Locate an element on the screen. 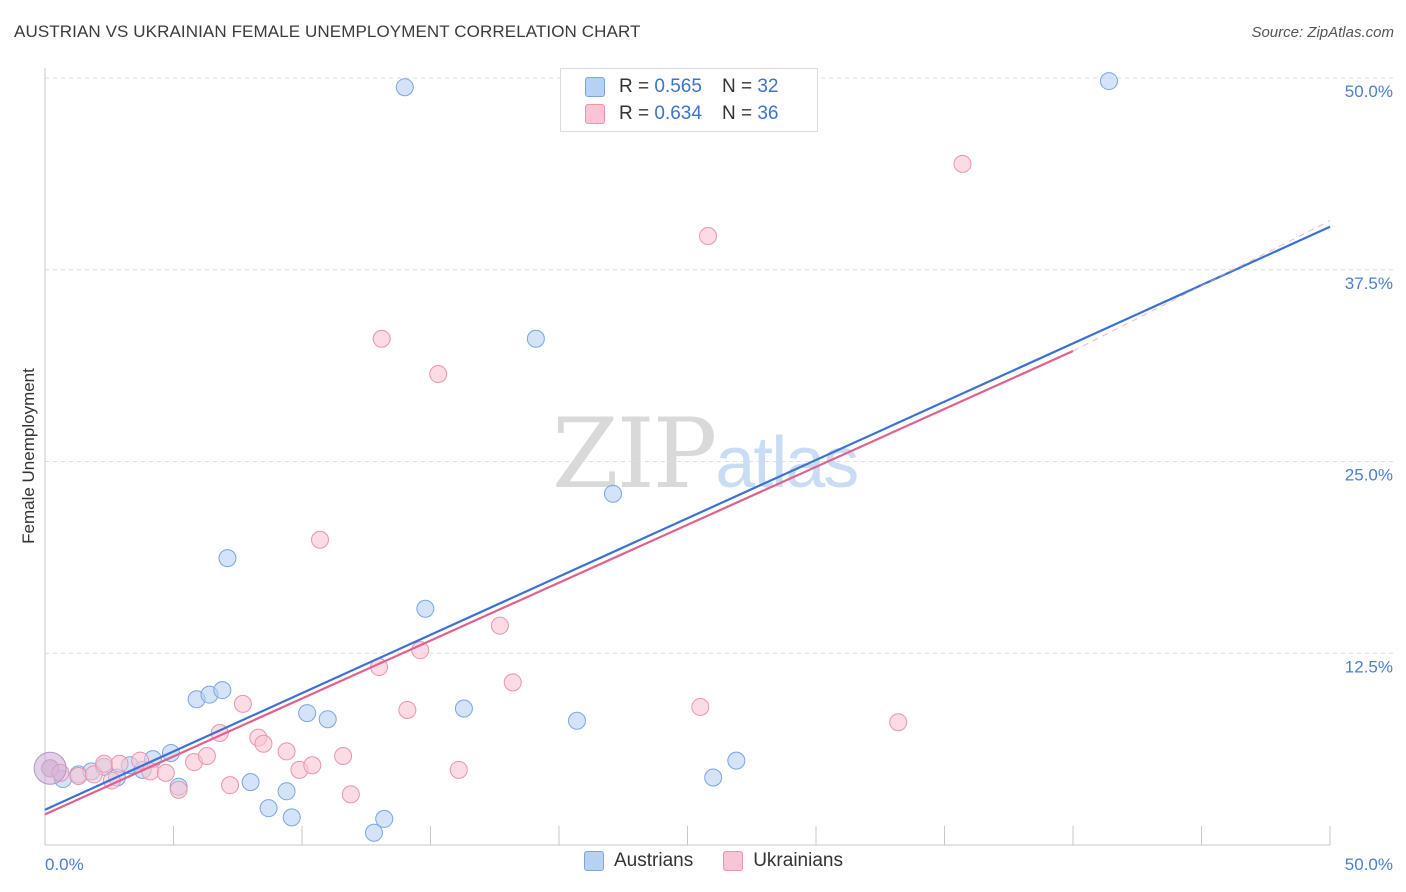 The height and width of the screenshot is (892, 1406). legend-row-ukrainians: R = 0.634 N = 36 is located at coordinates (681, 114).